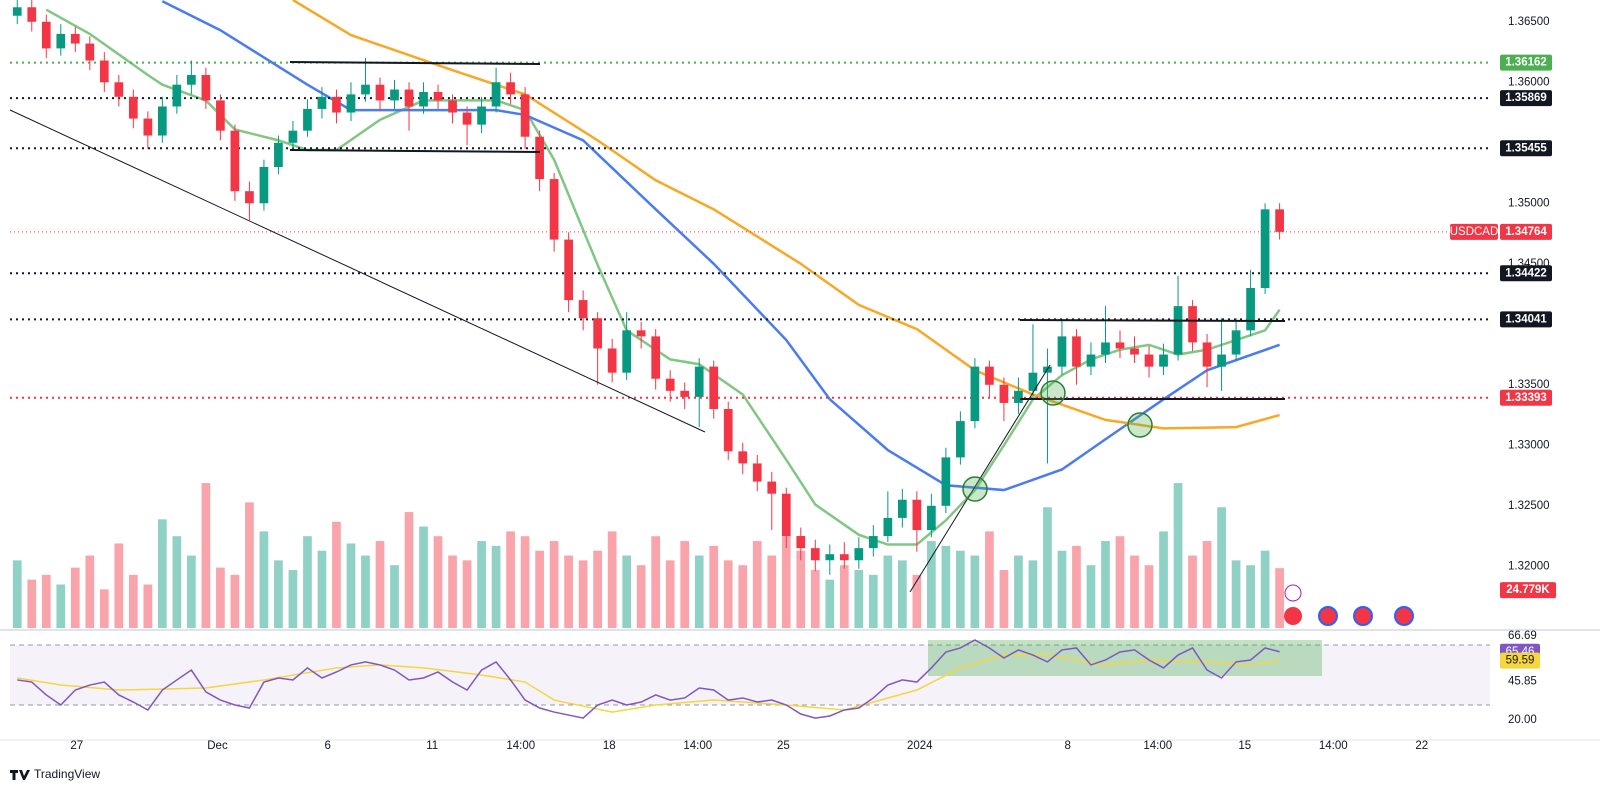  I want to click on rsi-ma-value-label: 59.59, so click(1520, 661).